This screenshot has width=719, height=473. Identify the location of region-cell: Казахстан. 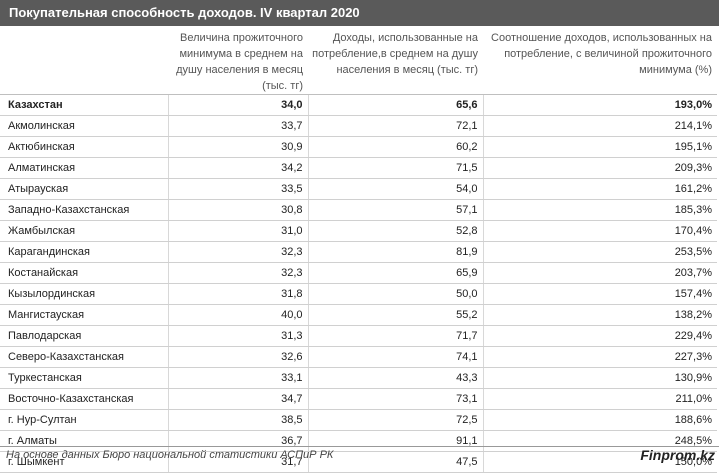
(84, 105).